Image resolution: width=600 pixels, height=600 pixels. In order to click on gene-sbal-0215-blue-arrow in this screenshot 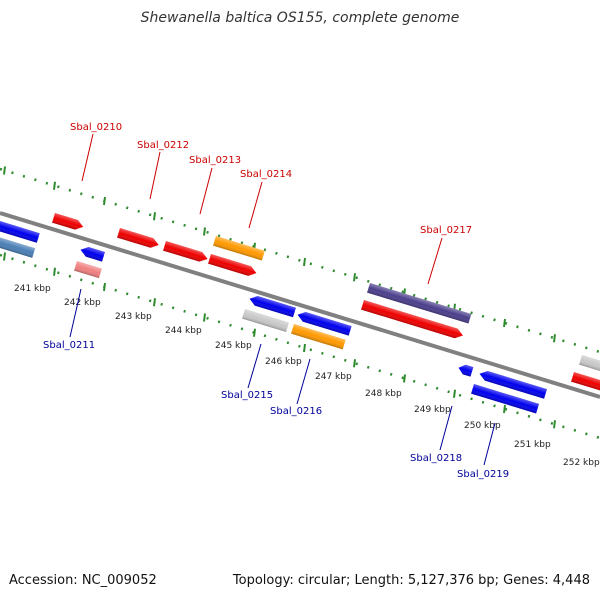, I will do `click(272, 306)`.